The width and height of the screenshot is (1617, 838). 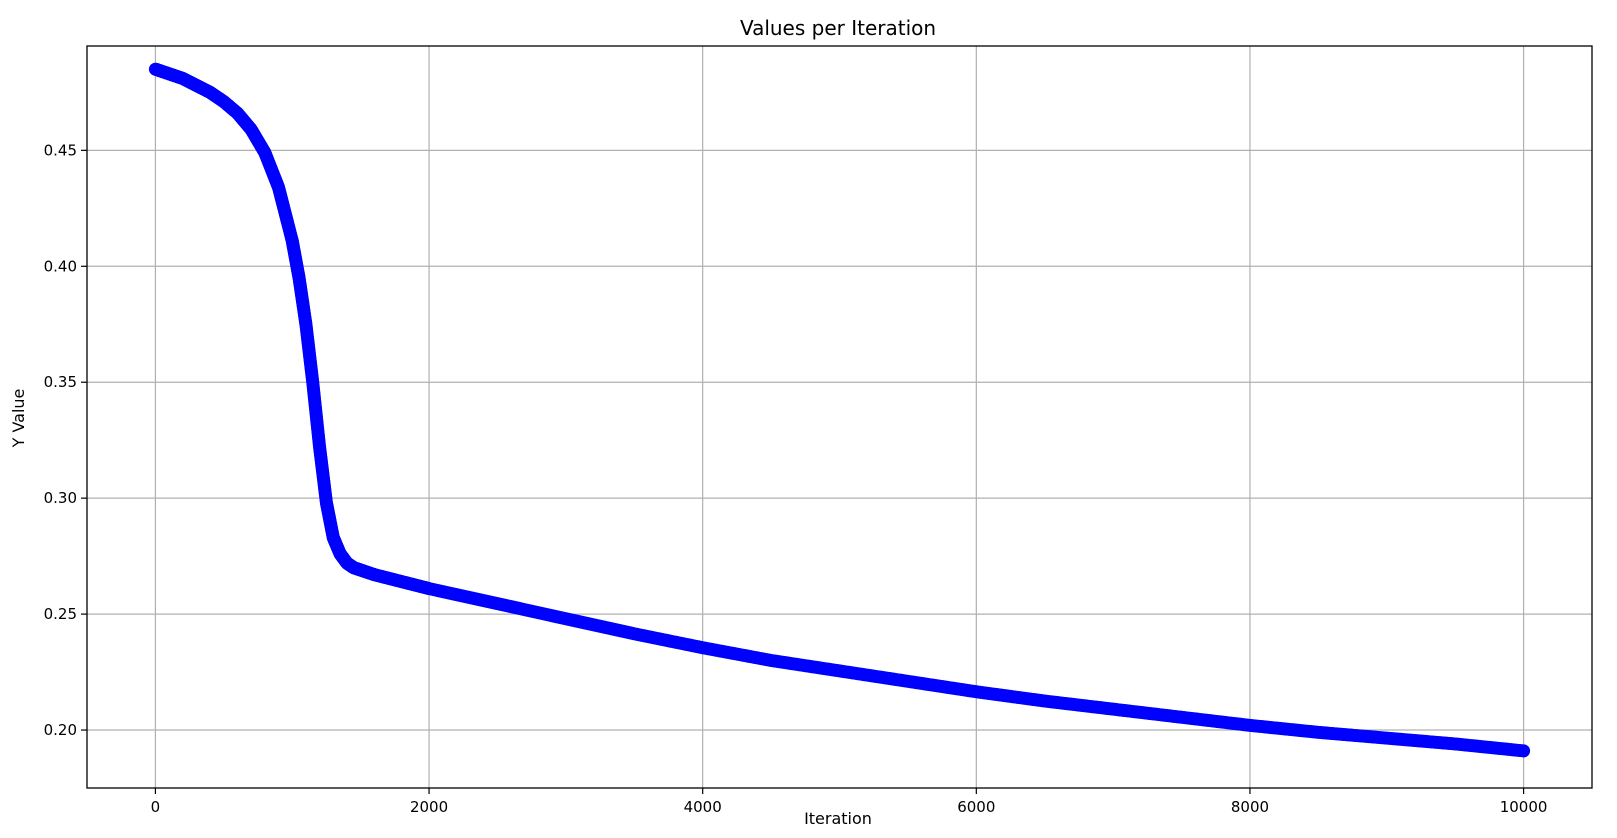 What do you see at coordinates (1524, 751) in the screenshot?
I see `data-point` at bounding box center [1524, 751].